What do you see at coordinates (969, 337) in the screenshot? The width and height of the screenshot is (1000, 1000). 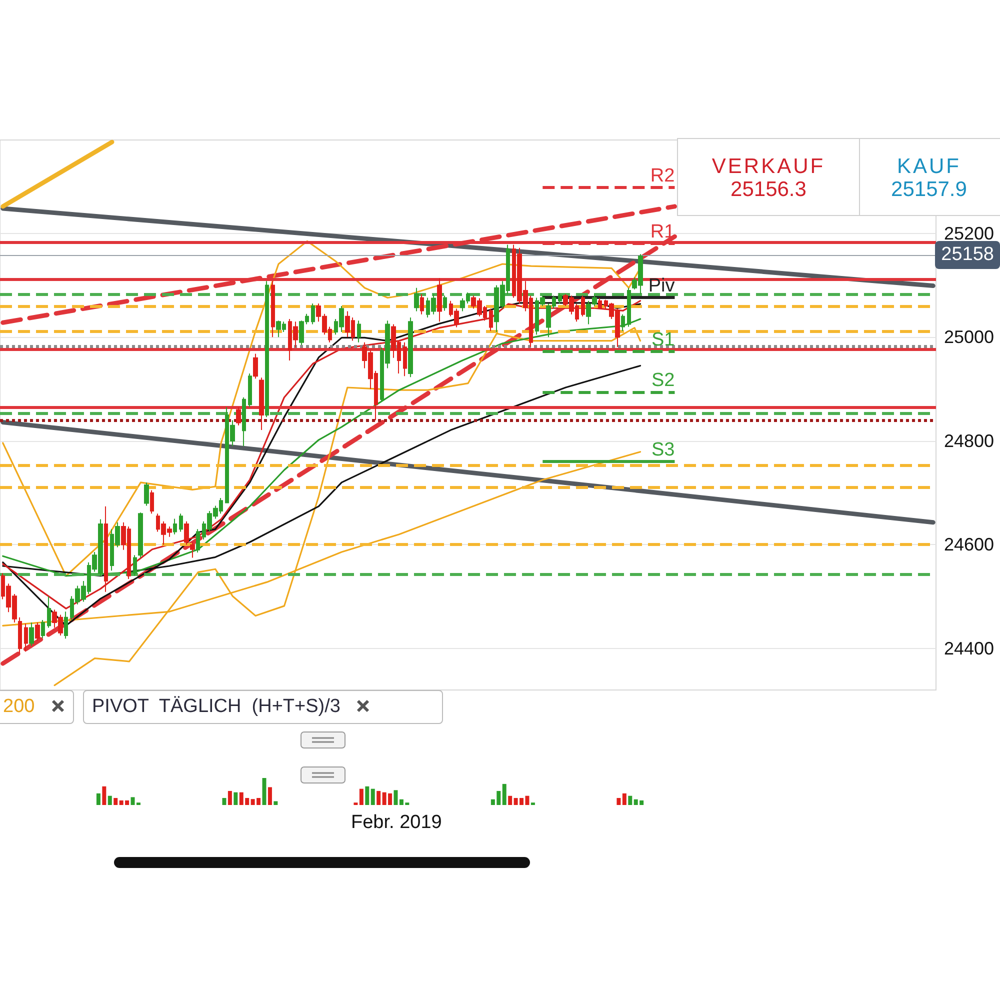 I see `y-tick-label: 25000` at bounding box center [969, 337].